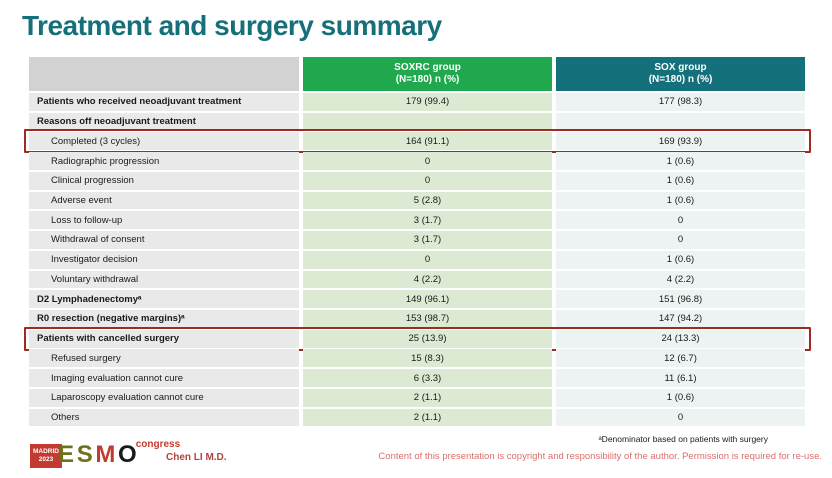 The height and width of the screenshot is (478, 832). I want to click on esmo-letter-e: E, so click(66, 454).